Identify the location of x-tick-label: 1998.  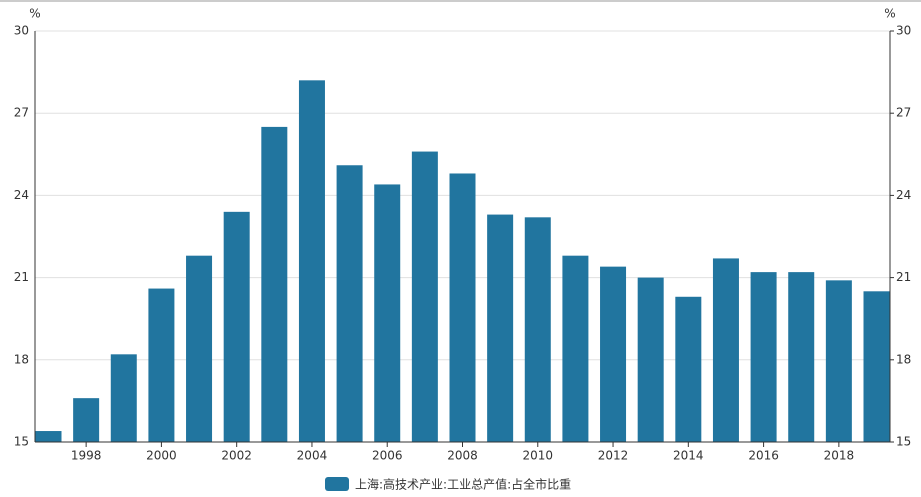
(86, 456).